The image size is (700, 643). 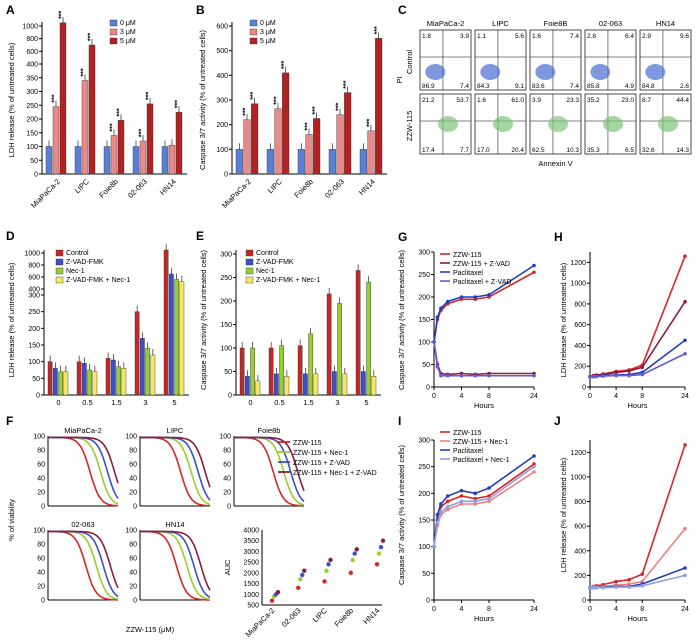 I want to click on y-tick-label: 20, so click(x=41, y=587).